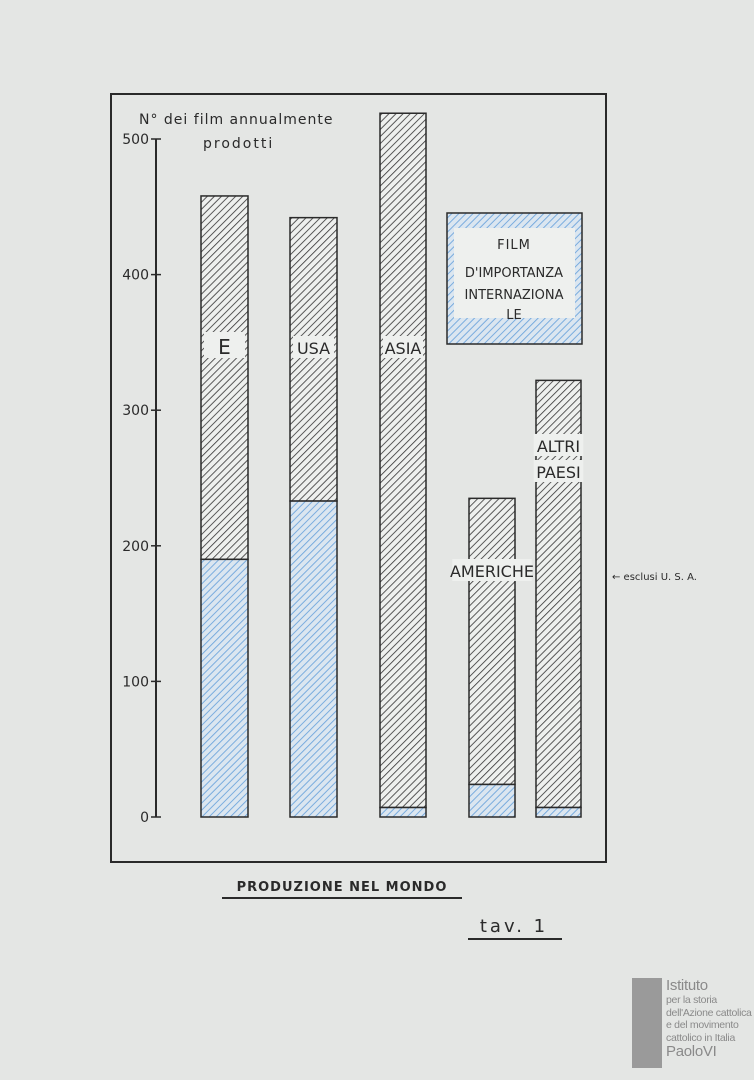 This screenshot has width=754, height=1080. Describe the element at coordinates (492, 800) in the screenshot. I see `bar-international-americhe` at that location.